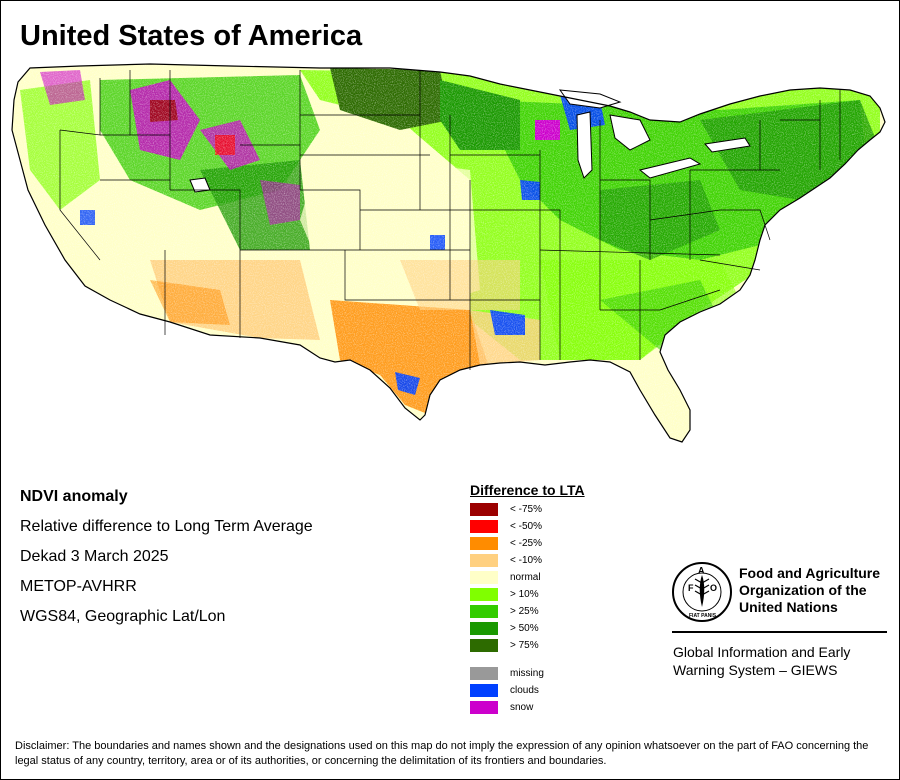 The height and width of the screenshot is (780, 900). Describe the element at coordinates (526, 509) in the screenshot. I see `legend-label: < -75%` at that location.